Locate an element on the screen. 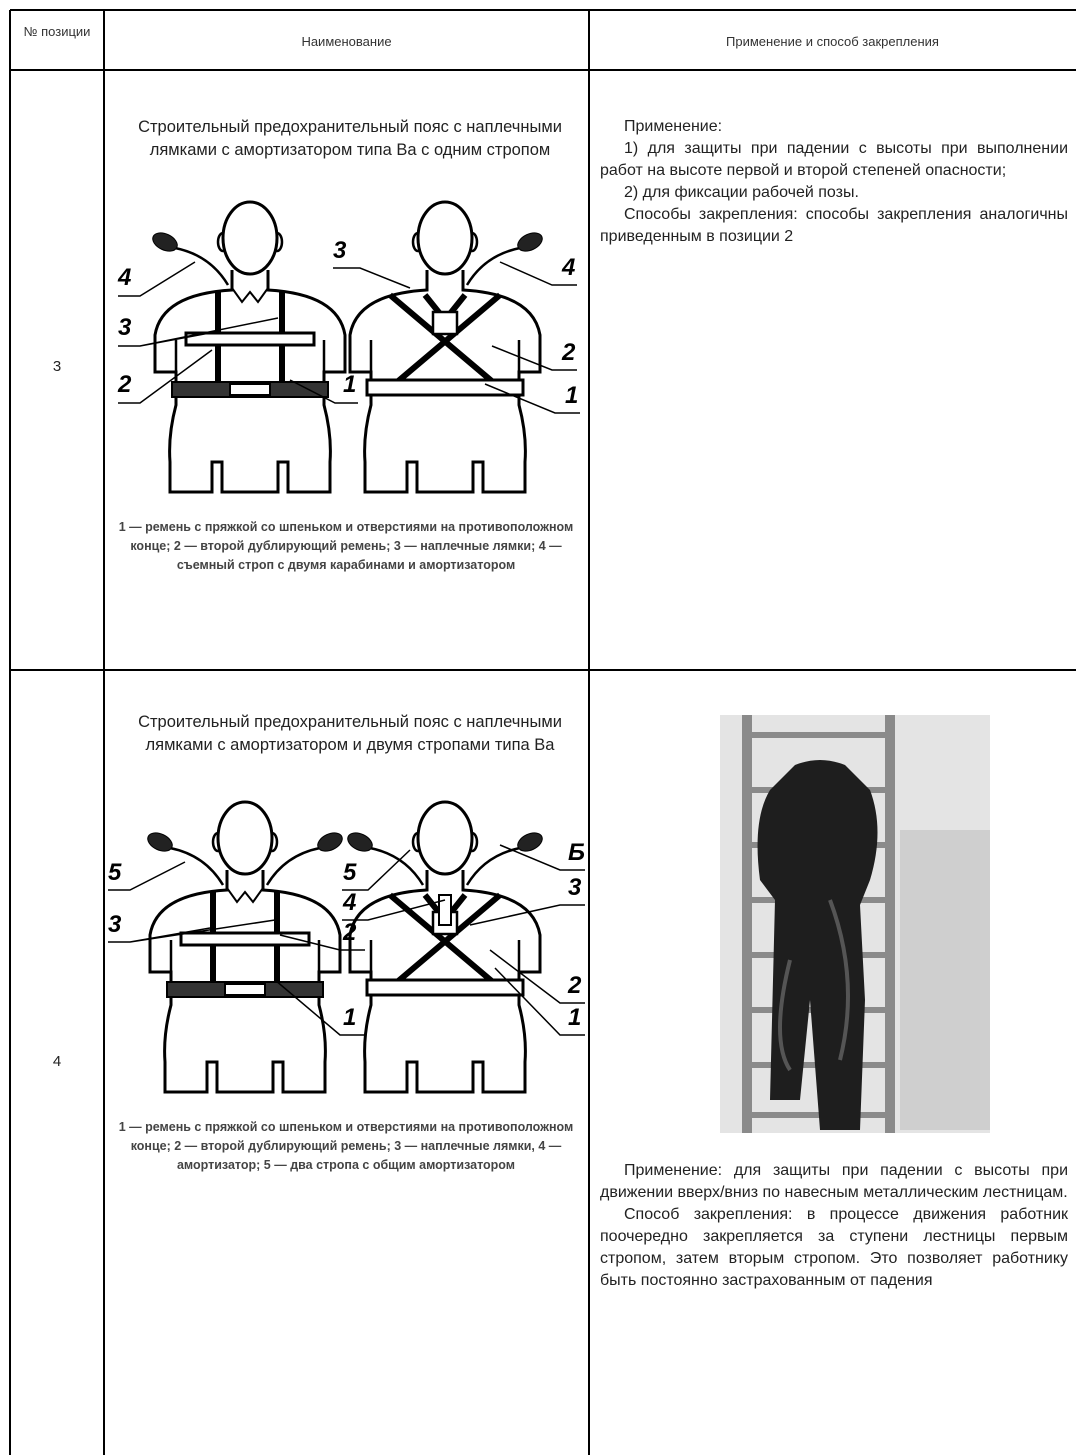 This screenshot has width=1076, height=1455. header-number: № позиции is located at coordinates (57, 31).